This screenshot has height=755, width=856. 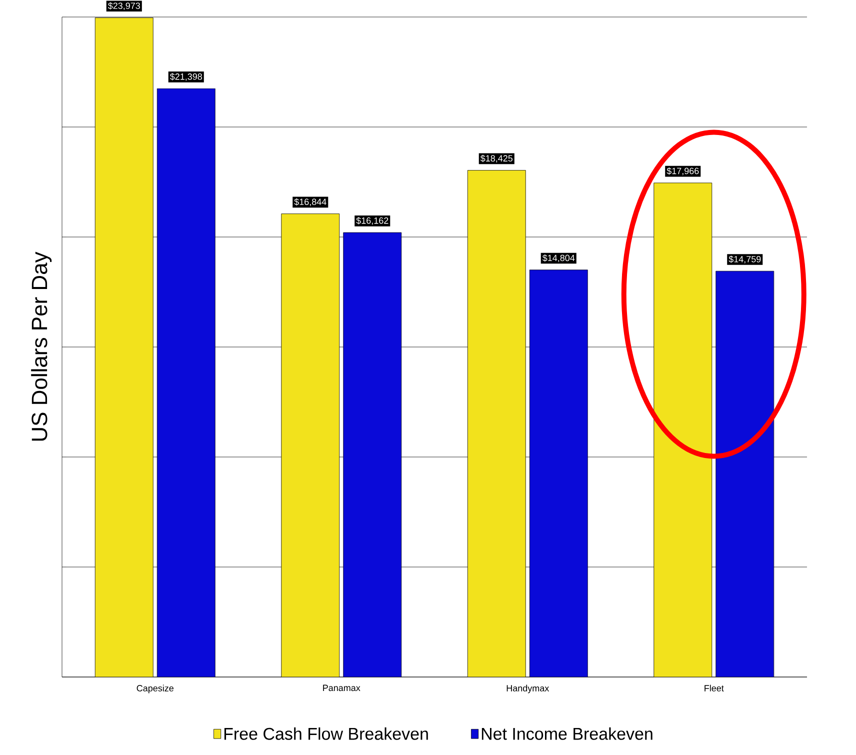 What do you see at coordinates (744, 260) in the screenshot?
I see `data-label: $14,759` at bounding box center [744, 260].